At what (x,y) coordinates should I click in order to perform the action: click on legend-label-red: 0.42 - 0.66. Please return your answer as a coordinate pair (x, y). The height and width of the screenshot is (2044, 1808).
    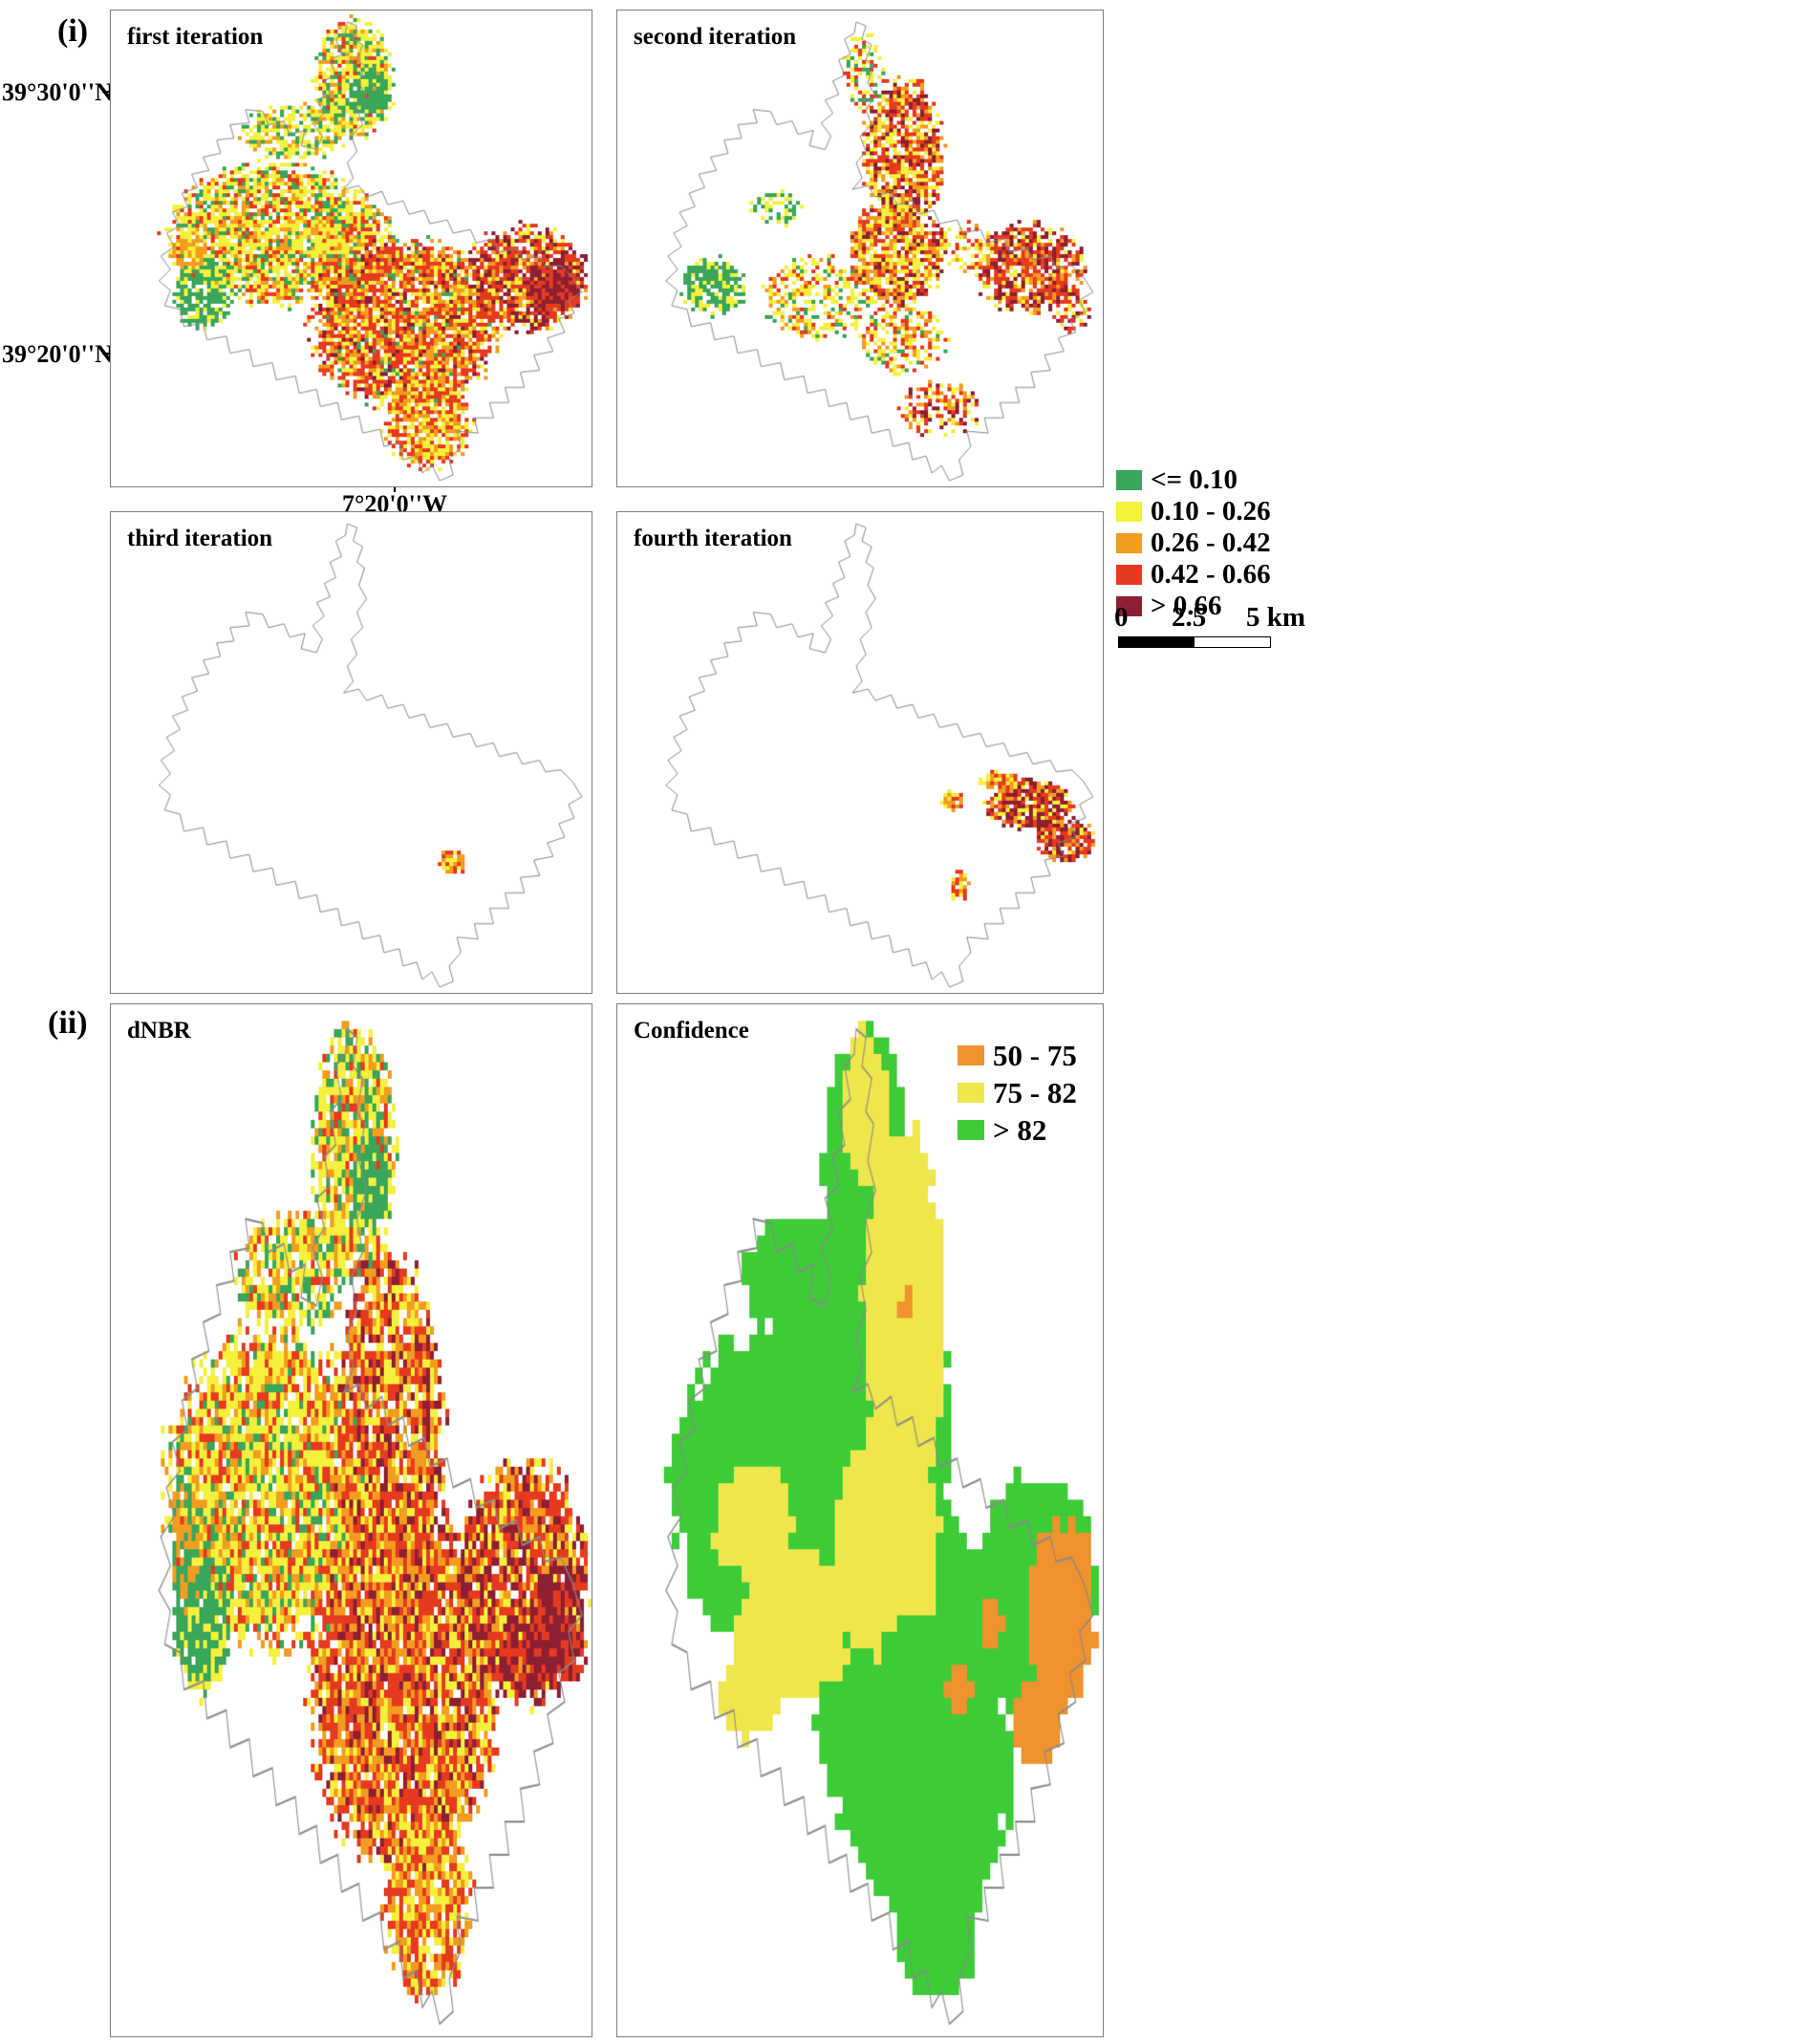
    Looking at the image, I should click on (1211, 574).